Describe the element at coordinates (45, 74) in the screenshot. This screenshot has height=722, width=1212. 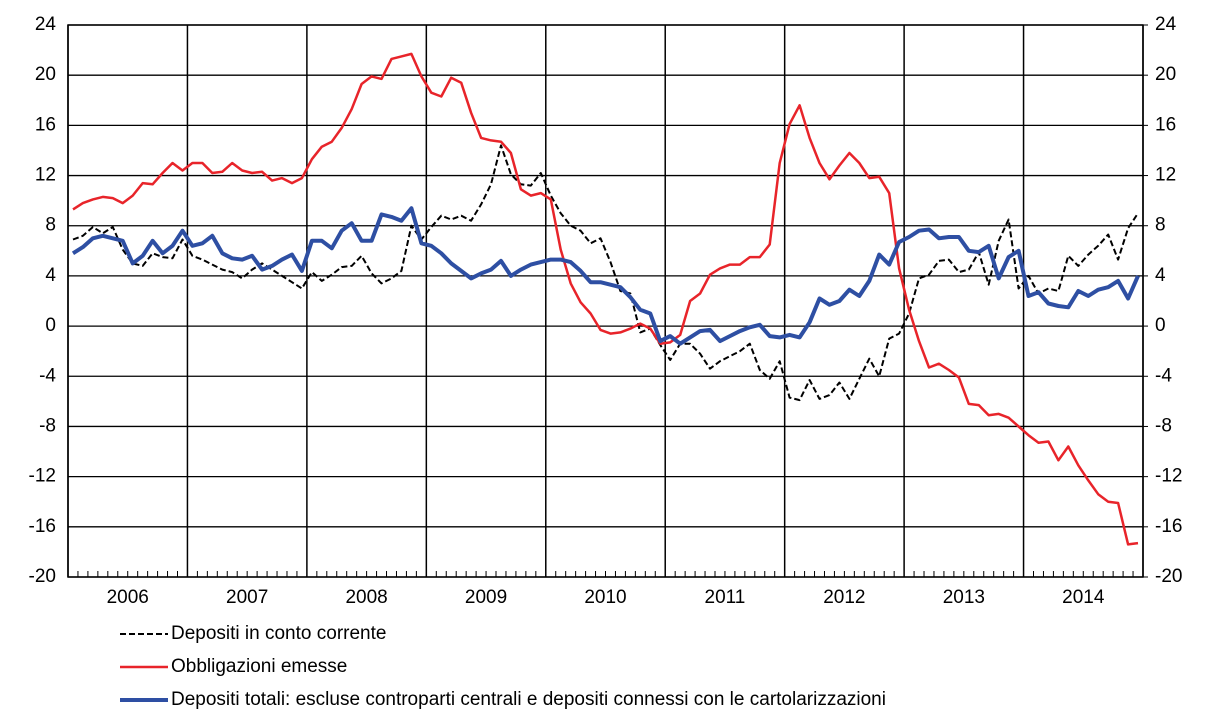
I see `y-tick-label: 20` at that location.